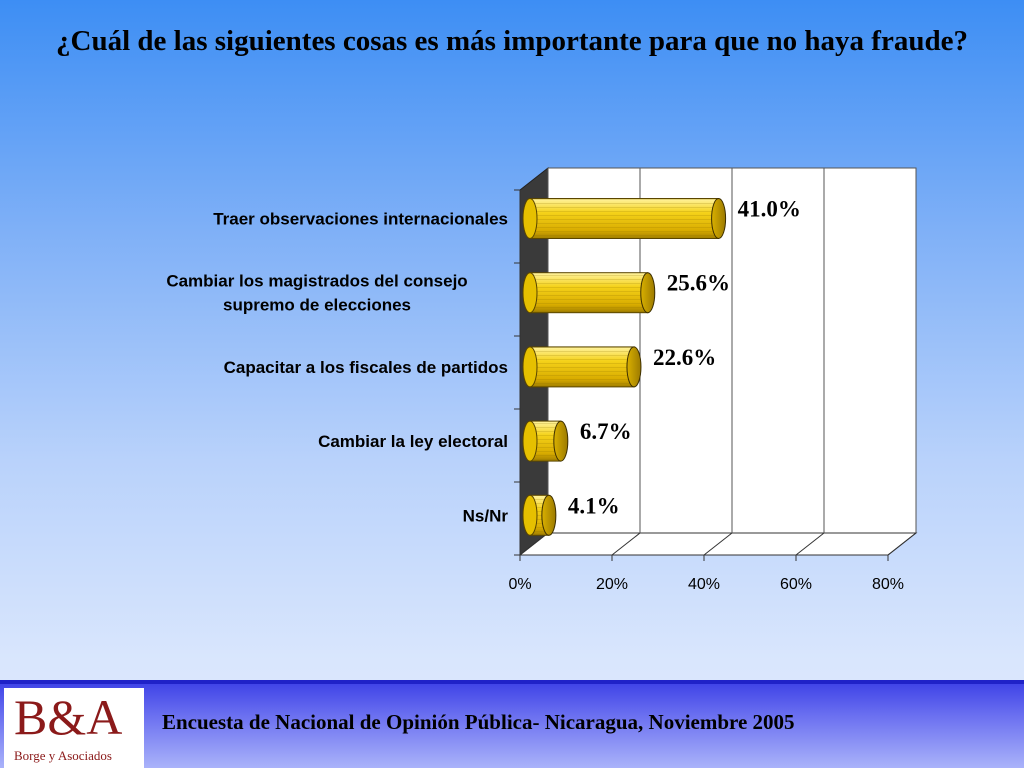 This screenshot has width=1024, height=768. I want to click on value-label: 6.7%, so click(606, 431).